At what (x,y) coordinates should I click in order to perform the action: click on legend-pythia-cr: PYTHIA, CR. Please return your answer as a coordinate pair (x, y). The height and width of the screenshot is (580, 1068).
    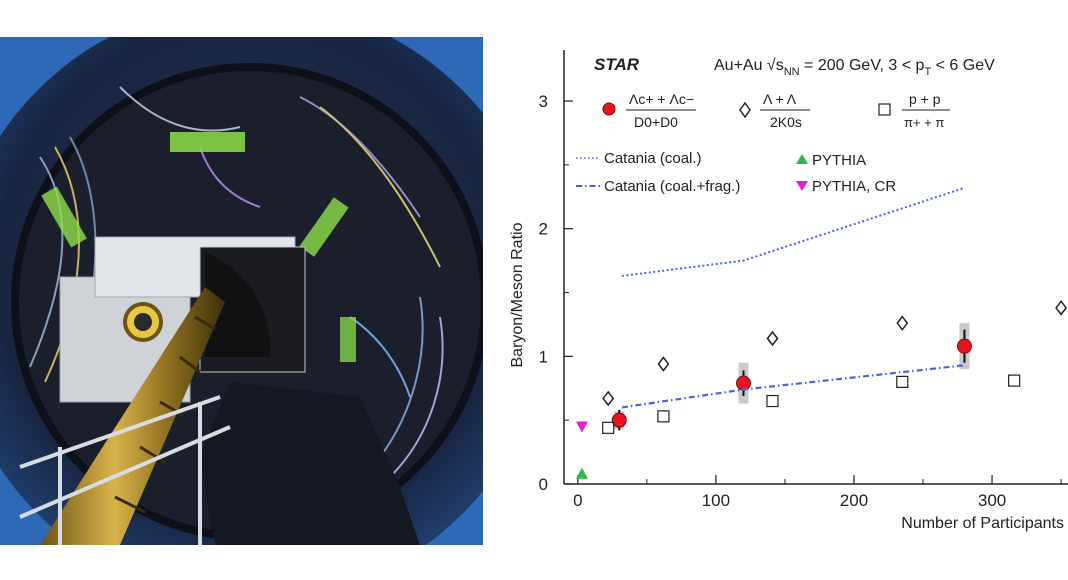
    Looking at the image, I should click on (854, 186).